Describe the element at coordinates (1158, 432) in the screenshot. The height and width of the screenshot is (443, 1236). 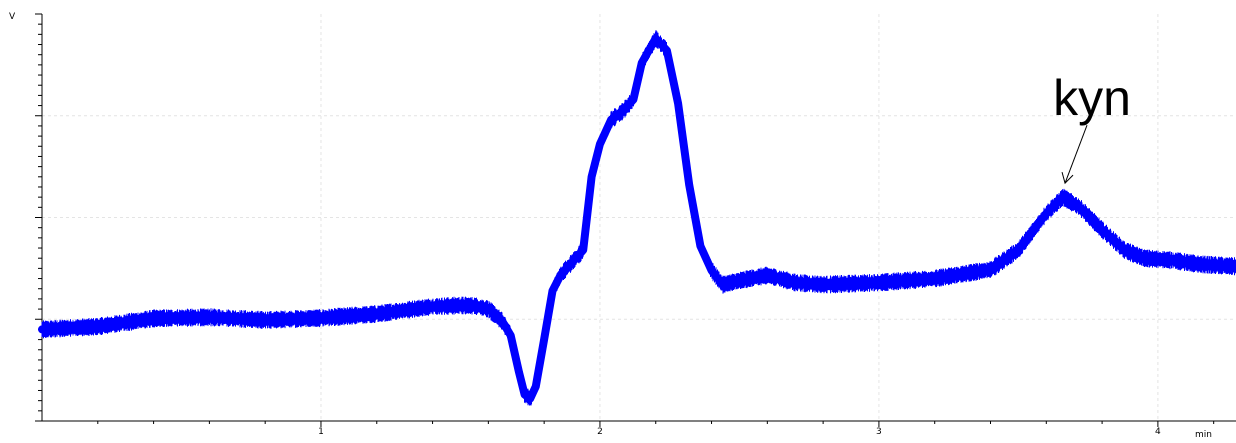
I see `x-tick-label-4: 4` at that location.